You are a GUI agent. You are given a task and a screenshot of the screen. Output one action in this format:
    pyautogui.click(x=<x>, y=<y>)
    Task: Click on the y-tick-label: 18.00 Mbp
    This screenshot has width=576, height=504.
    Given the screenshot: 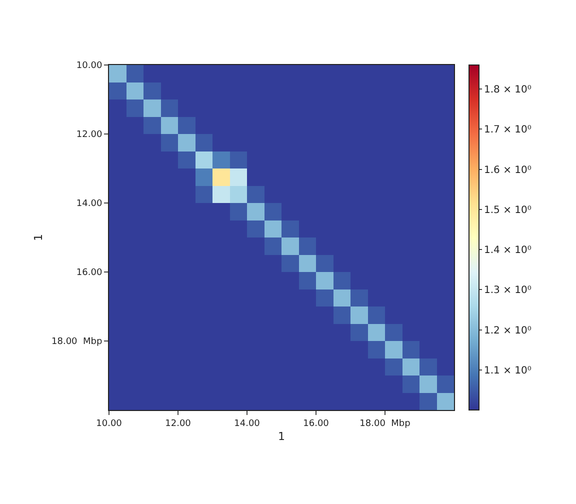 What is the action you would take?
    pyautogui.click(x=77, y=342)
    